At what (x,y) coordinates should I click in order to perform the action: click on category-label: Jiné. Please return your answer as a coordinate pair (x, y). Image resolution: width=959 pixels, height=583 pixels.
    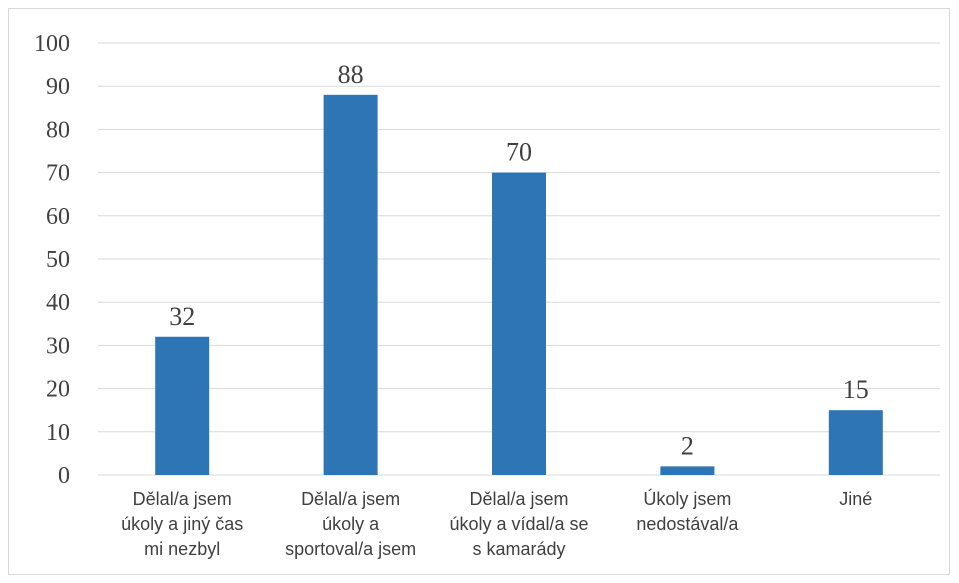
    Looking at the image, I should click on (855, 499).